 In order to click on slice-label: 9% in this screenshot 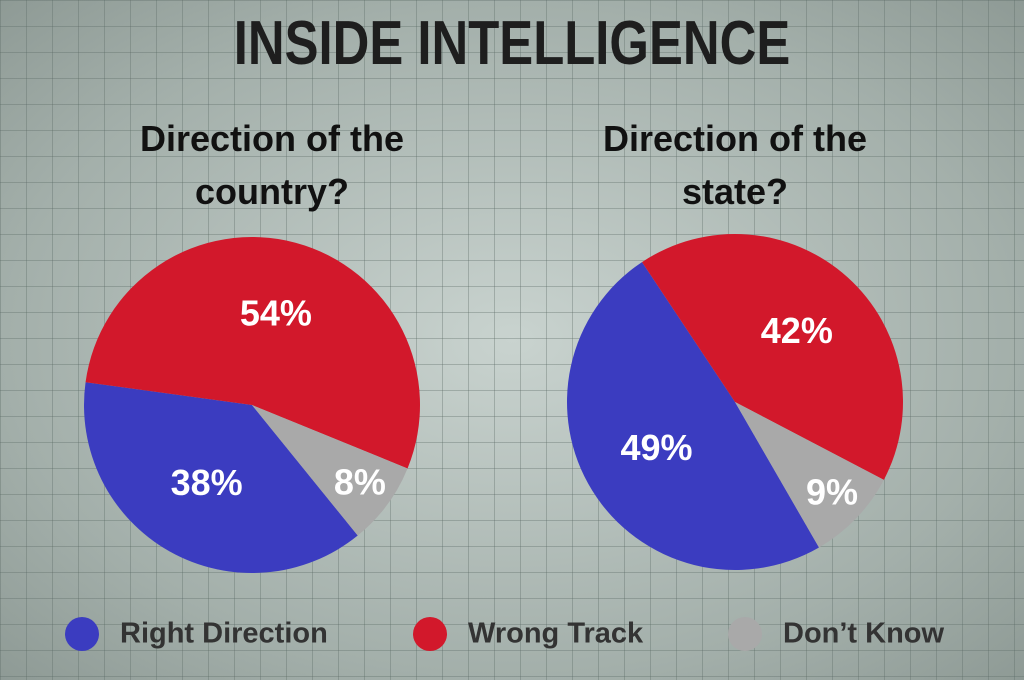, I will do `click(832, 492)`.